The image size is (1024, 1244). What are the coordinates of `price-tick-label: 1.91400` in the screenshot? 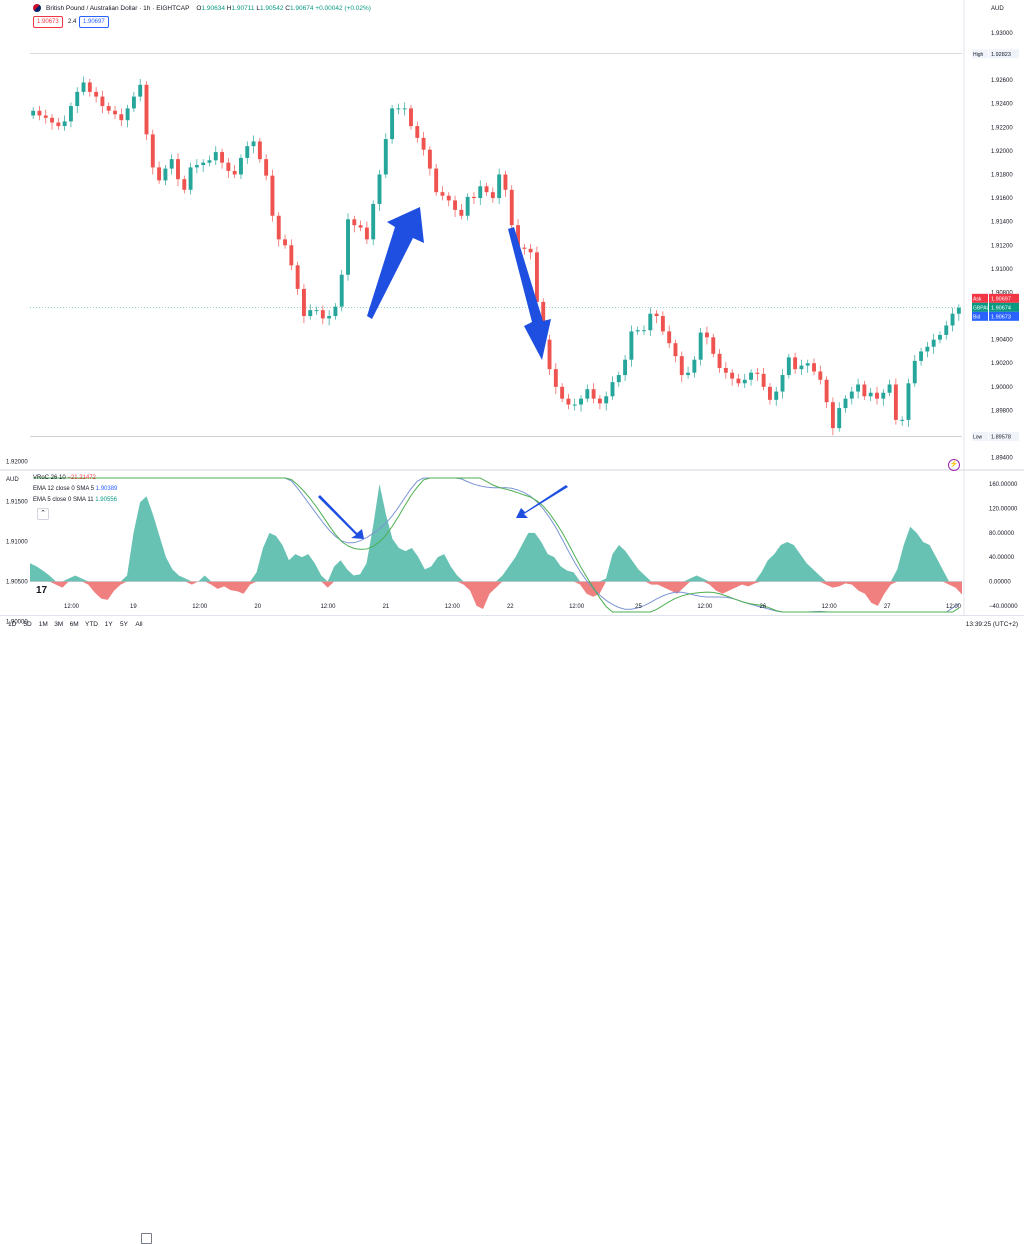 It's located at (1002, 223).